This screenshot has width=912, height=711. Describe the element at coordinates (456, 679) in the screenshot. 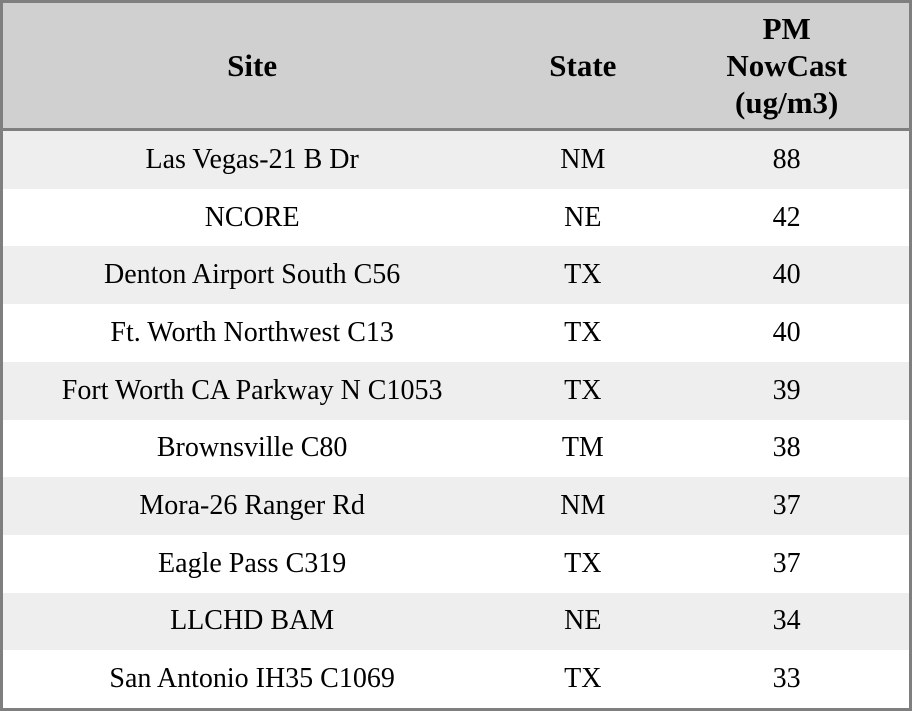

I see `table-row: San Antonio IH35 C1069 TX 33` at that location.